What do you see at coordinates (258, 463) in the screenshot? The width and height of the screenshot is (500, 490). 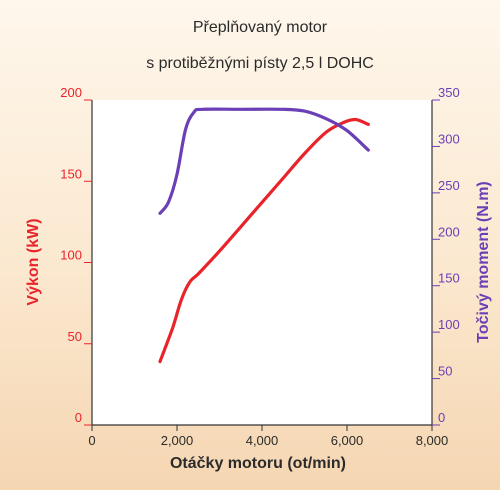 I see `x-axis-label: Otáčky motoru (ot/min)` at bounding box center [258, 463].